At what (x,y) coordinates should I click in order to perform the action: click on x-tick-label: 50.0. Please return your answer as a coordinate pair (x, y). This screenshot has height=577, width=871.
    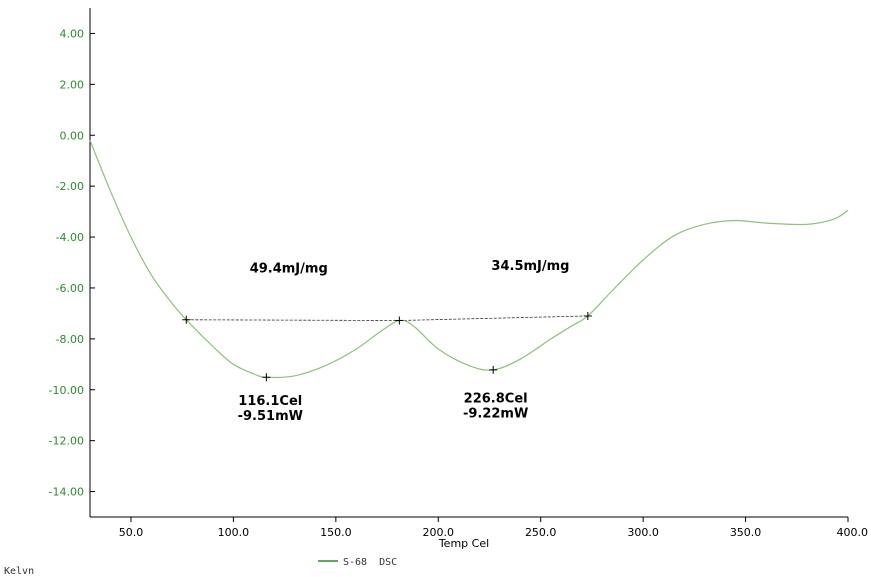
    Looking at the image, I should click on (131, 532).